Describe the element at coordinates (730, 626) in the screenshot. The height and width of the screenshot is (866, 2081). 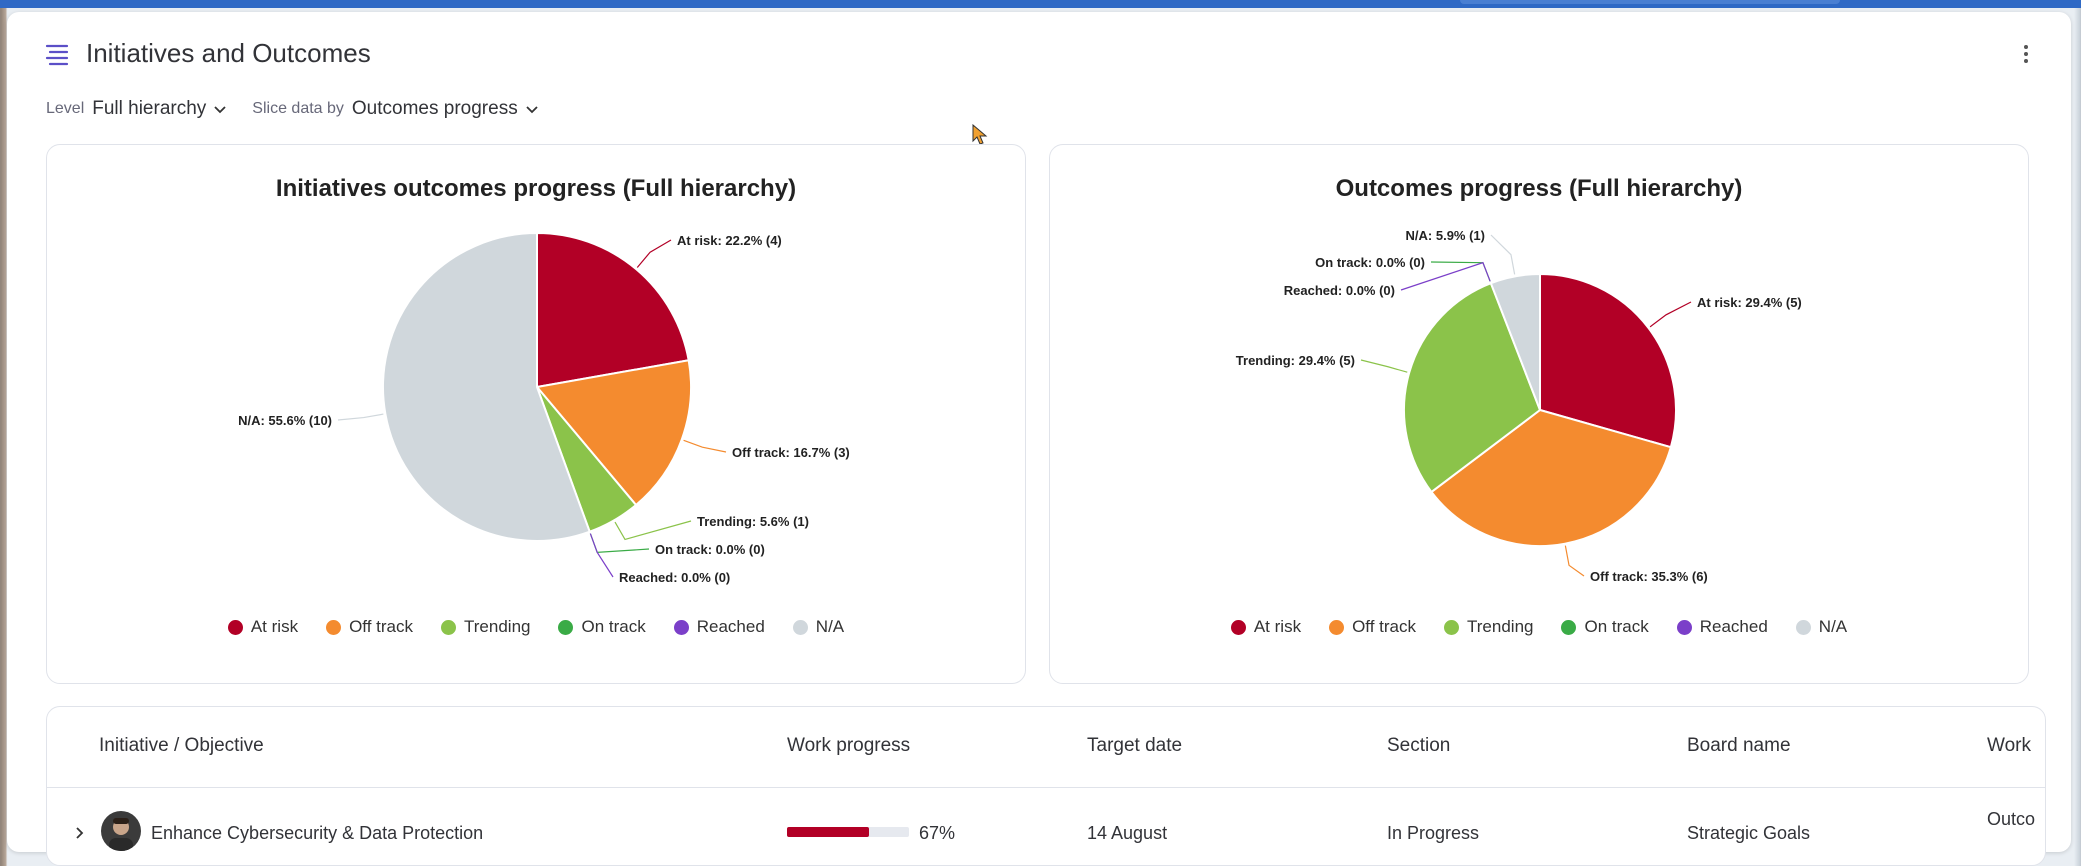
I see `legend-label: Reached` at that location.